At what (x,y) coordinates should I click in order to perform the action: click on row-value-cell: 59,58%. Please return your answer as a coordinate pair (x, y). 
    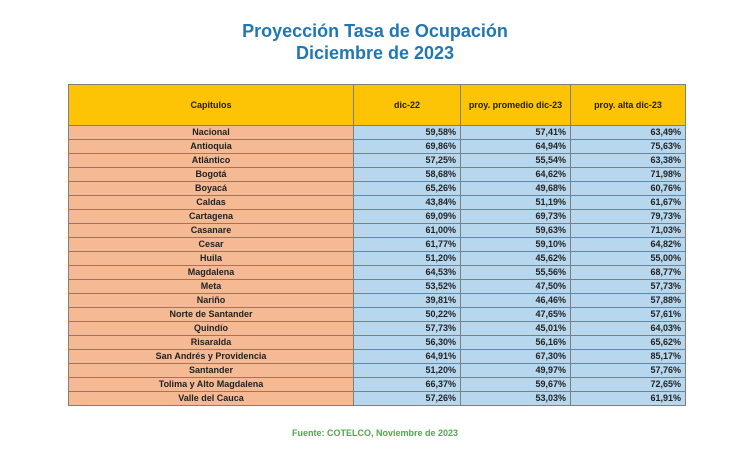
    Looking at the image, I should click on (407, 132).